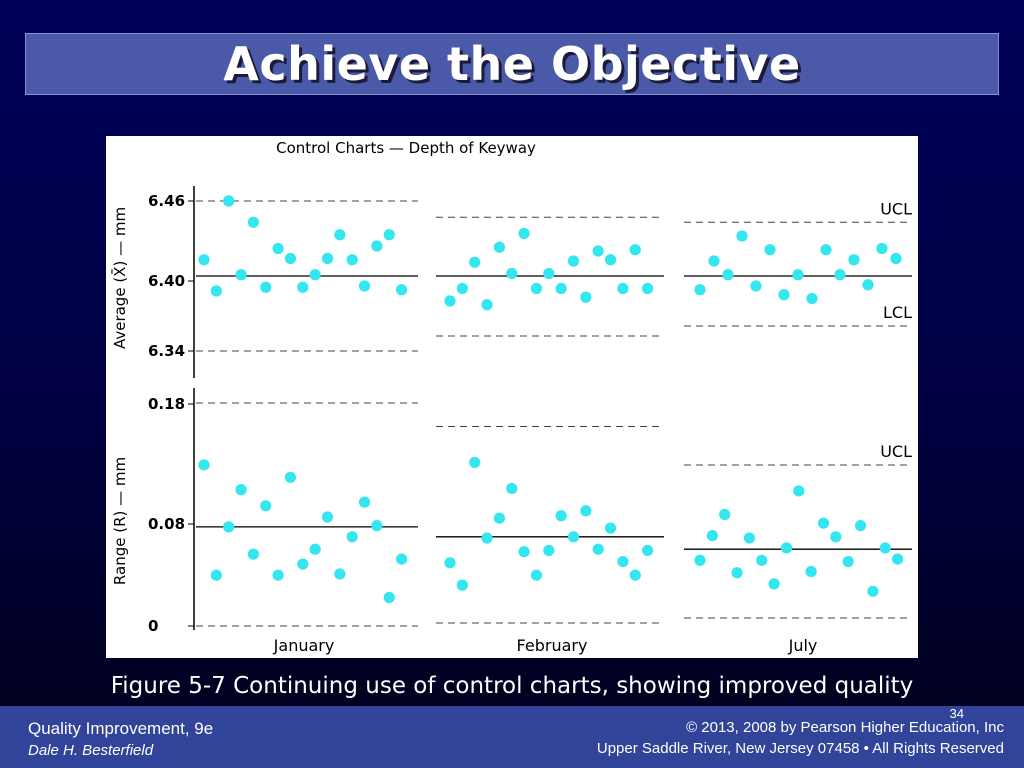 The image size is (1024, 768). I want to click on limit-label-ucl-range: UCL, so click(896, 451).